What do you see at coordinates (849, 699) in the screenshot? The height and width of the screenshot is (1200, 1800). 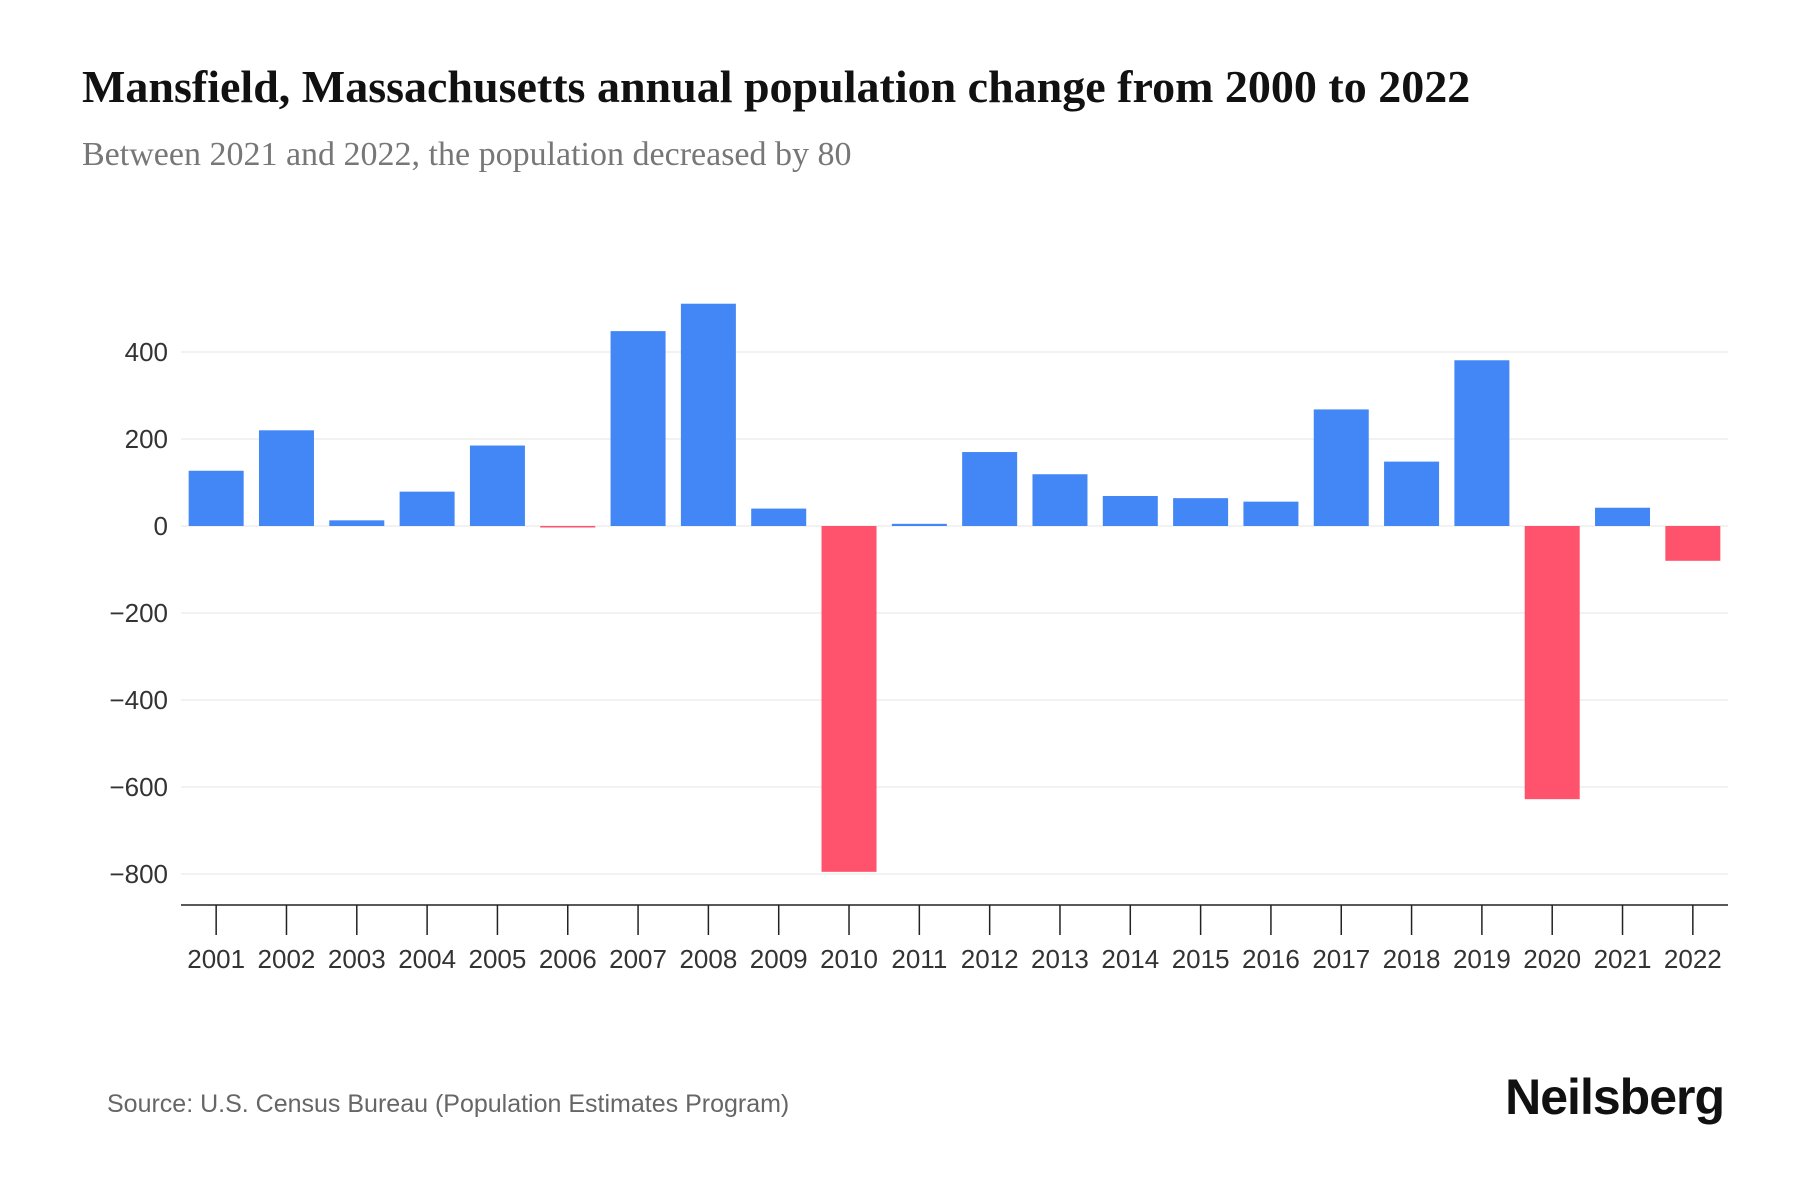 I see `bar-2010` at bounding box center [849, 699].